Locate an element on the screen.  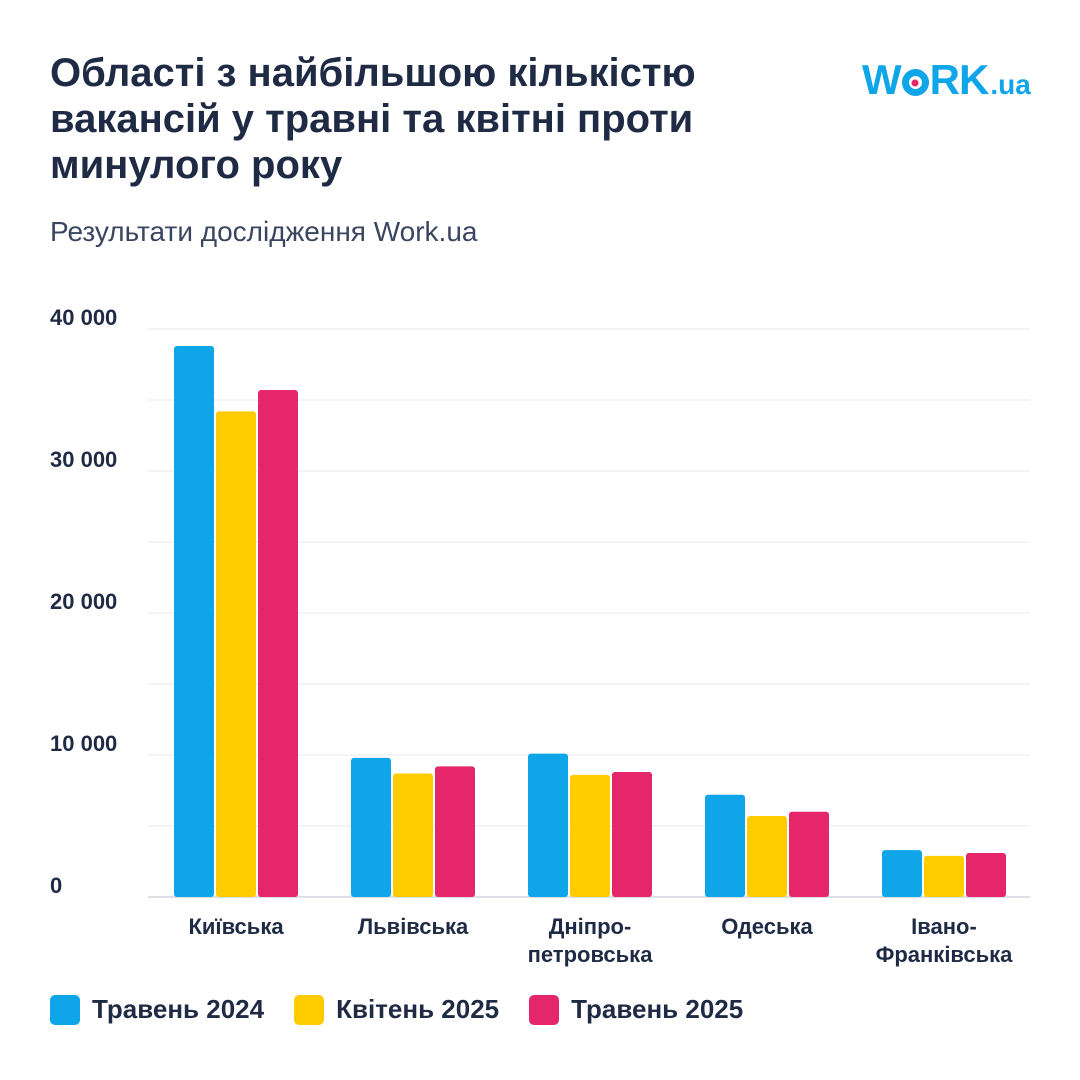
x-category-label: Львівська is located at coordinates (413, 926).